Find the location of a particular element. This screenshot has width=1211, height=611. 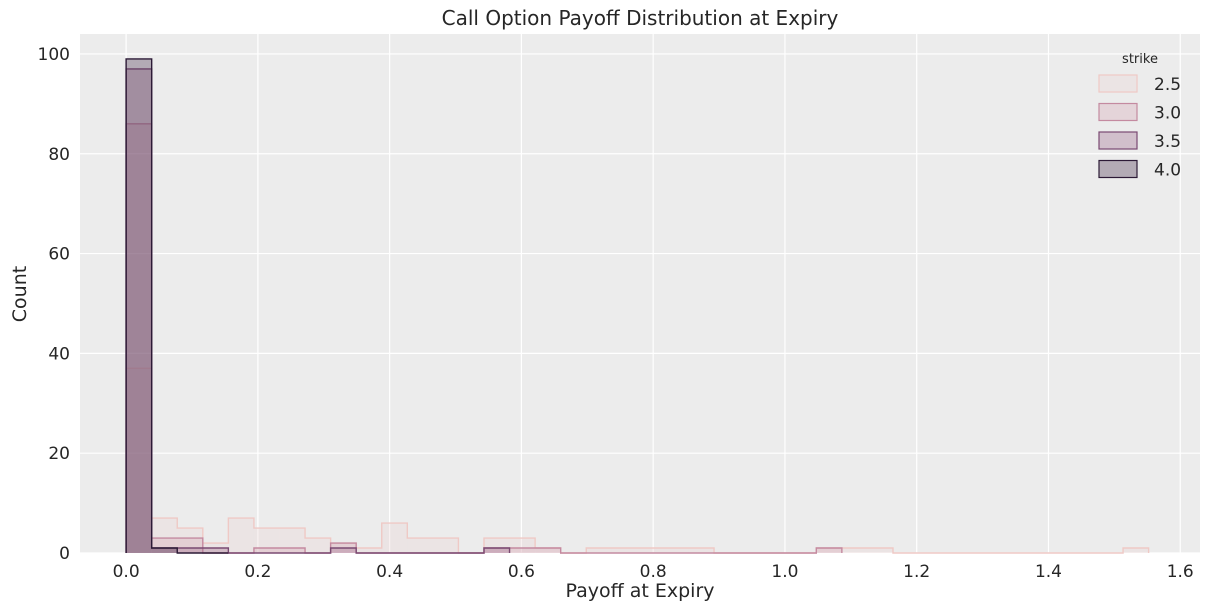

y-tick-label: 0 is located at coordinates (64, 554).